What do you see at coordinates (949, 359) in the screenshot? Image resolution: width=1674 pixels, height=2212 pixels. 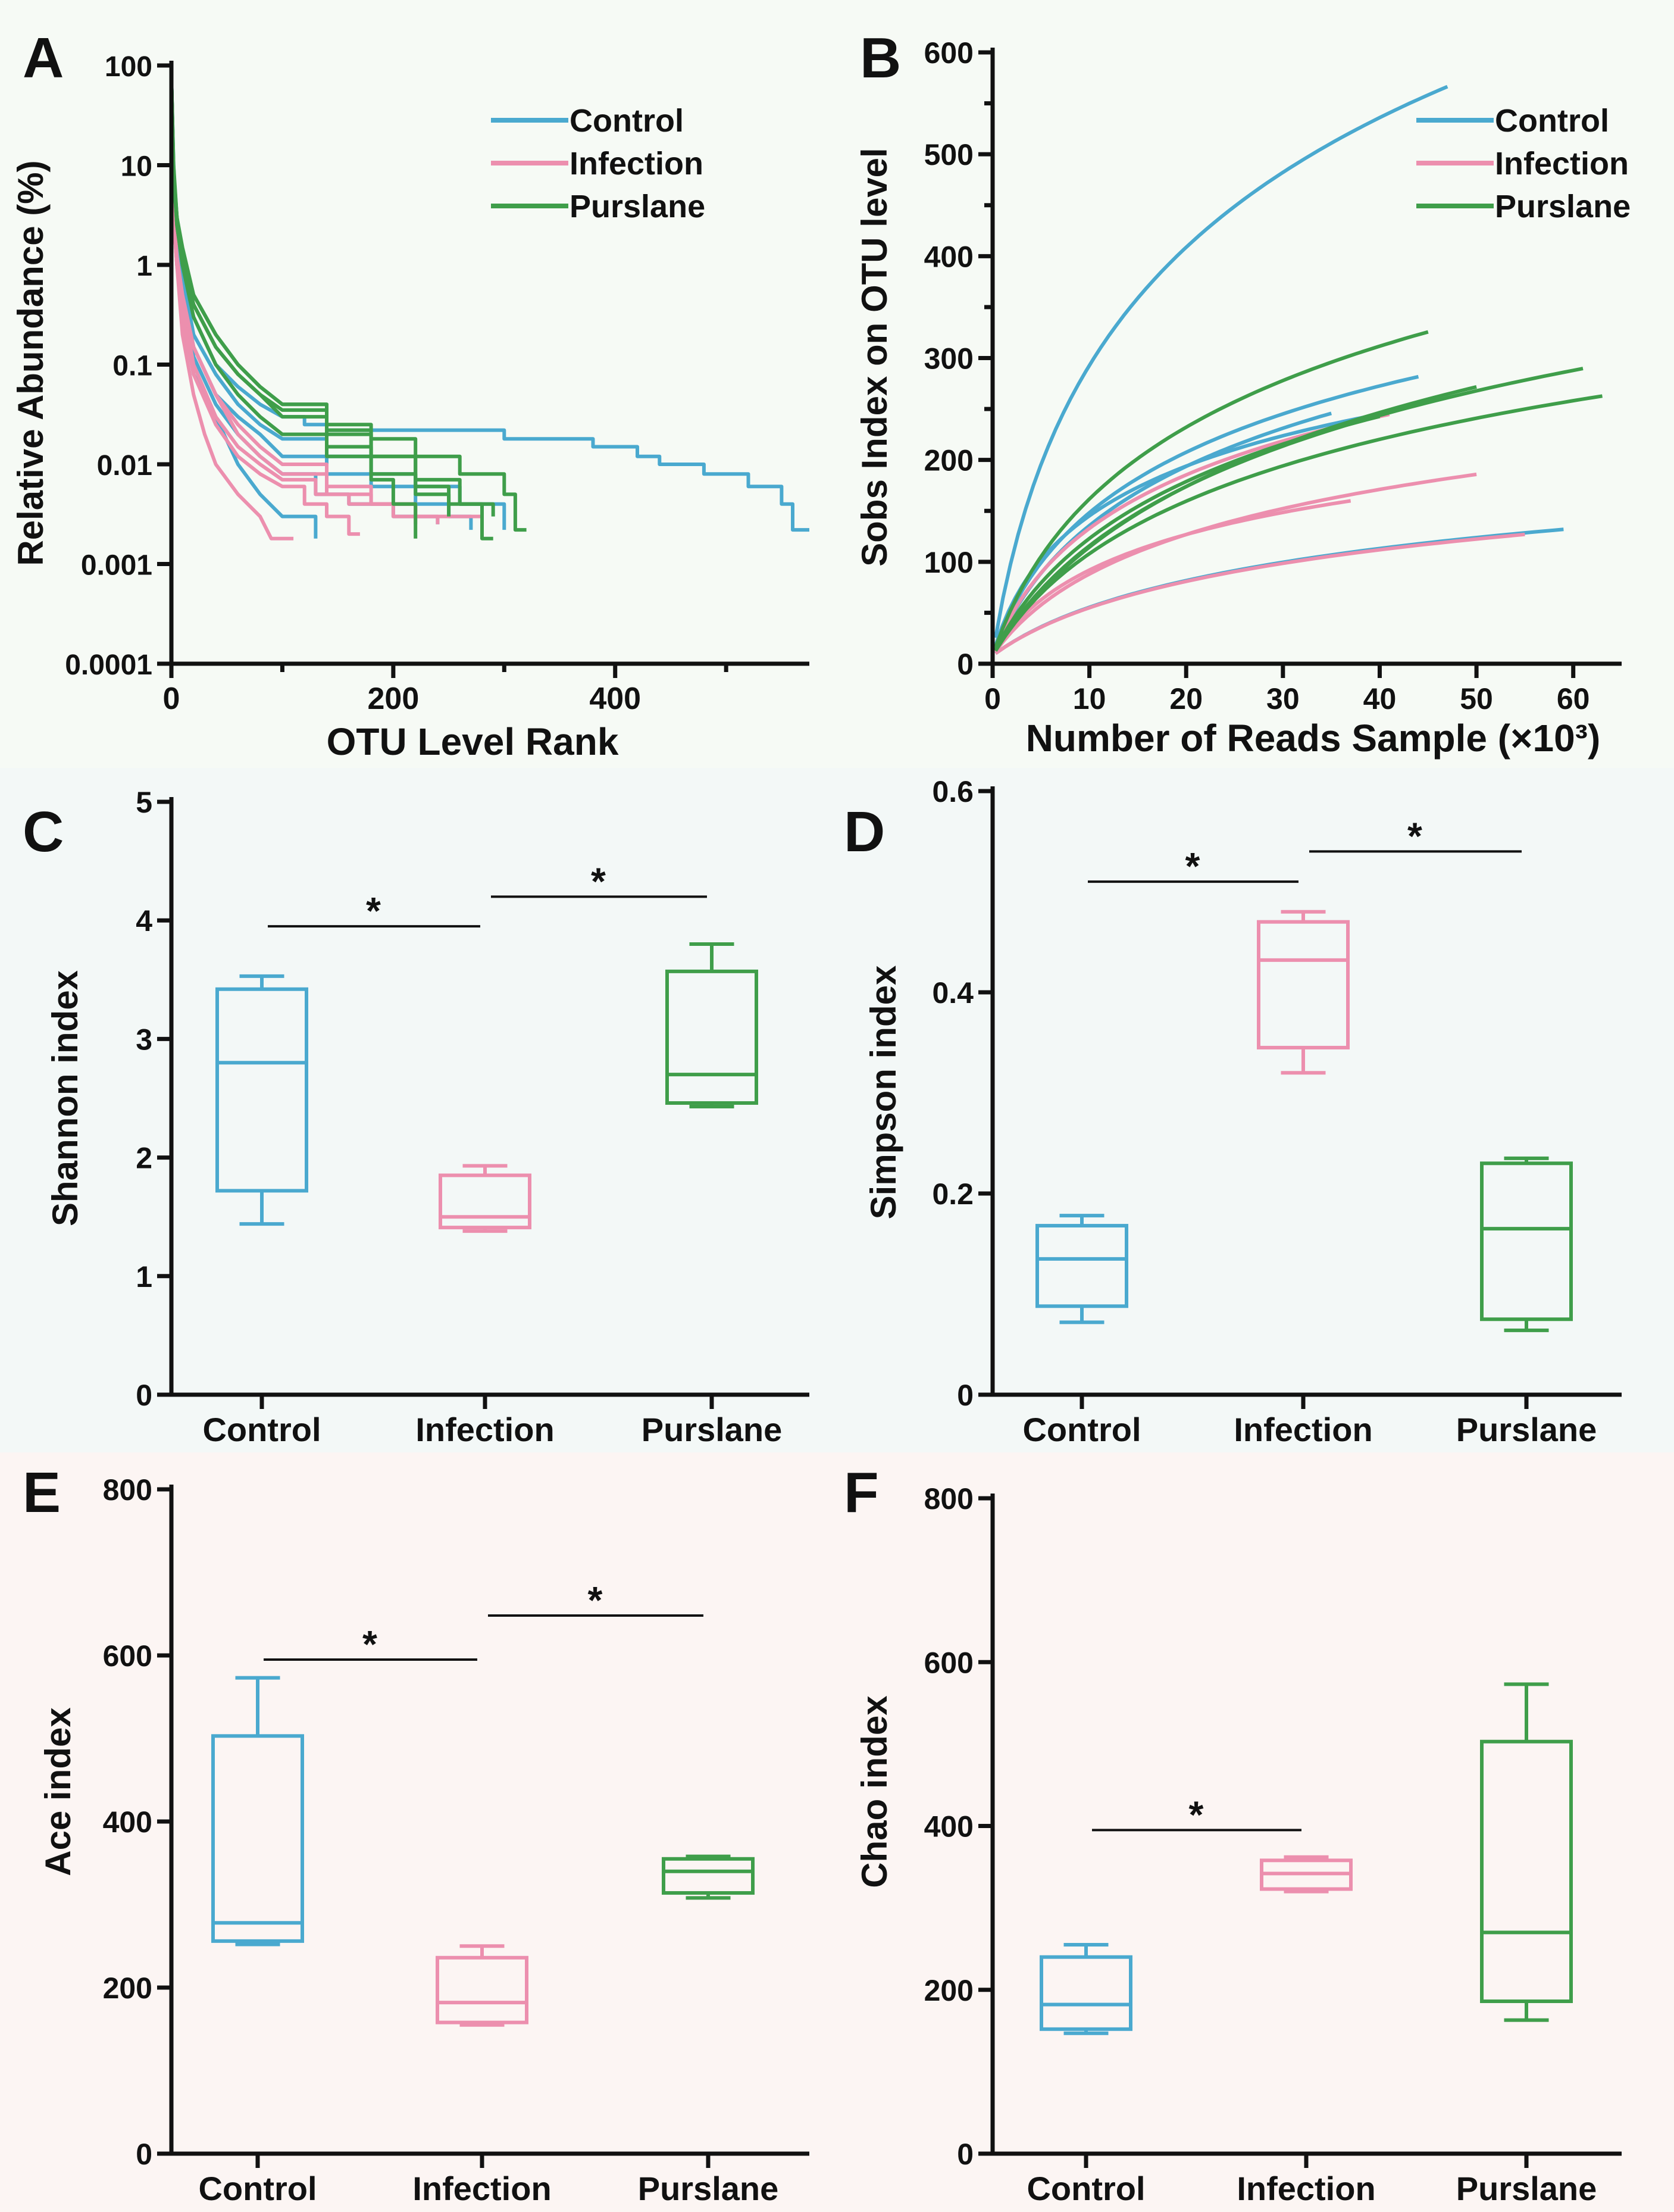 I see `y-tick-label: 300` at bounding box center [949, 359].